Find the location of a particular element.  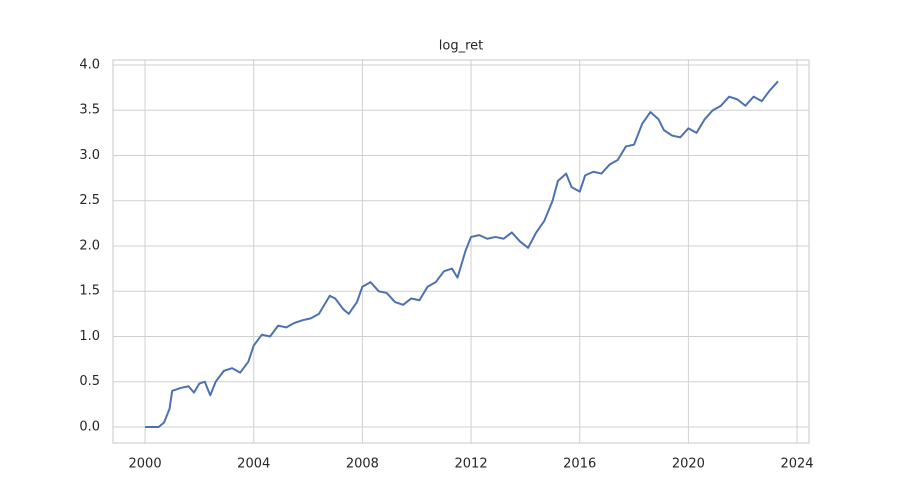

x-tick-label: 2012 is located at coordinates (471, 464).